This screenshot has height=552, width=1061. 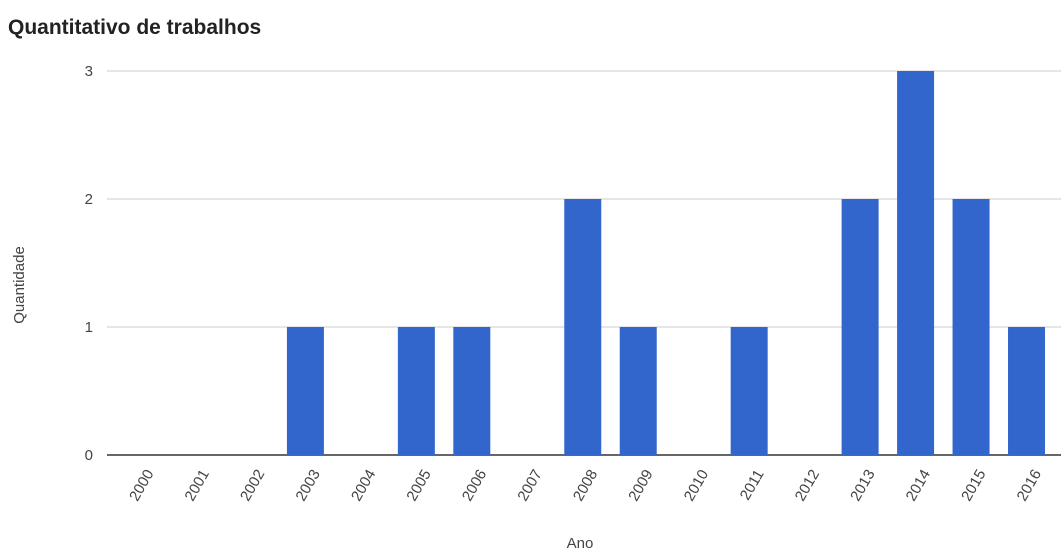 What do you see at coordinates (89, 327) in the screenshot?
I see `y-tick-label: 1` at bounding box center [89, 327].